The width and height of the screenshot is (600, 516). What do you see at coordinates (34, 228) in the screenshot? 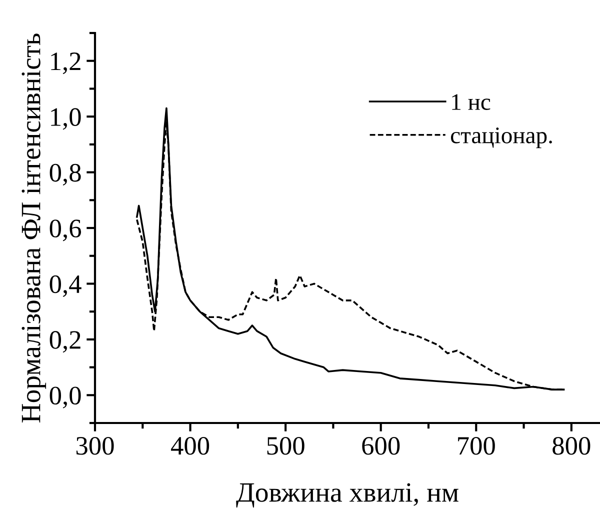
I see `y-axis-title: Нормалізована ФЛ інтенсивність` at bounding box center [34, 228].